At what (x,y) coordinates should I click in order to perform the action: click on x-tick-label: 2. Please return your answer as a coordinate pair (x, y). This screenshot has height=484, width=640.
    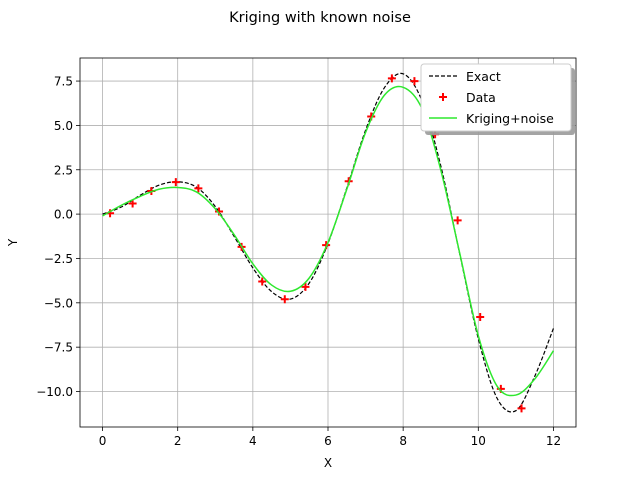
    Looking at the image, I should click on (178, 441).